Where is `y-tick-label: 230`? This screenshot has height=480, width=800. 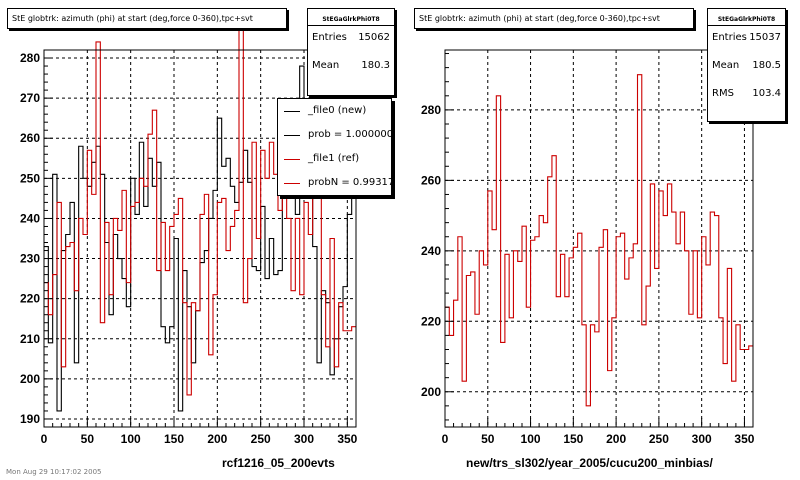 y-tick-label: 230 is located at coordinates (30, 259).